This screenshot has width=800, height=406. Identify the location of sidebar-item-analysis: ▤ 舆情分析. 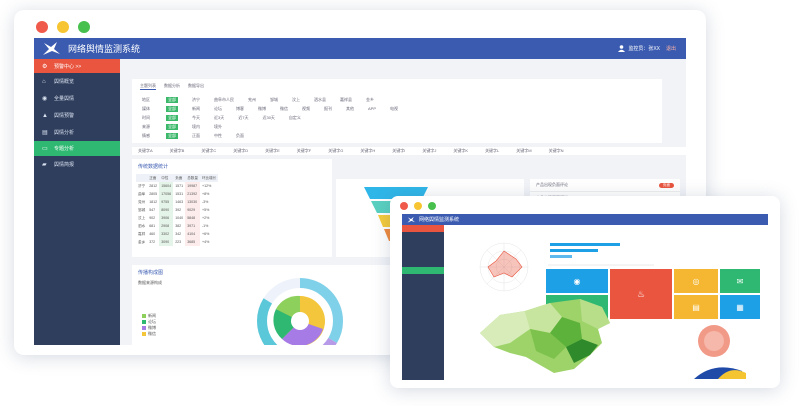
(77, 132).